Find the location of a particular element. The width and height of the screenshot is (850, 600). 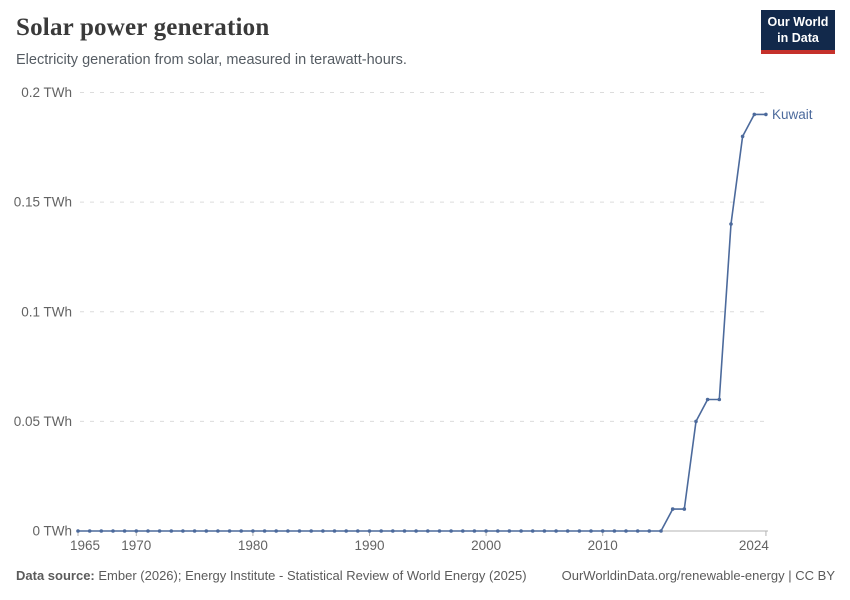

x-axis-tick-label: 2010 is located at coordinates (603, 545).